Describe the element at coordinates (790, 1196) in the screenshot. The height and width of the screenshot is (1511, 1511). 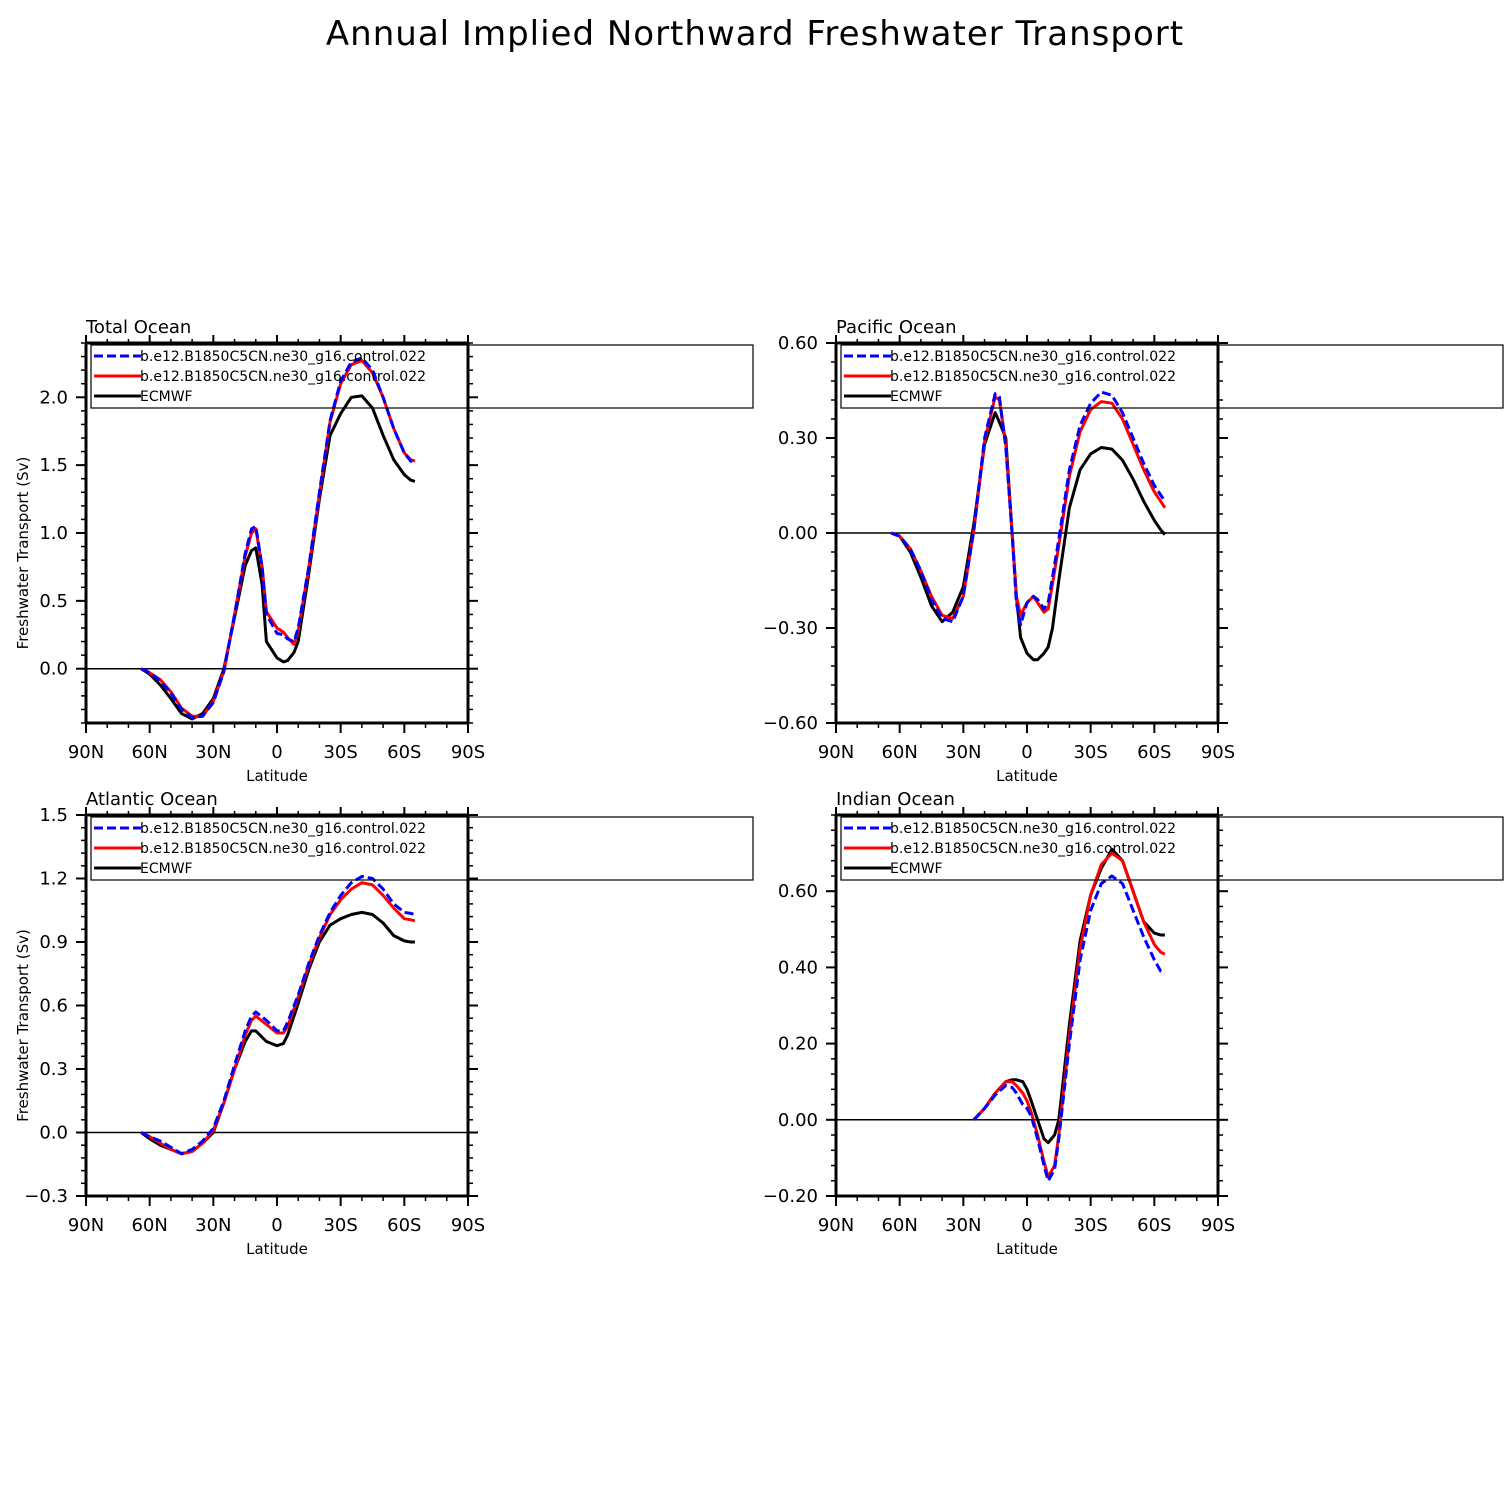
I see `y-tick-label: −0.20` at that location.